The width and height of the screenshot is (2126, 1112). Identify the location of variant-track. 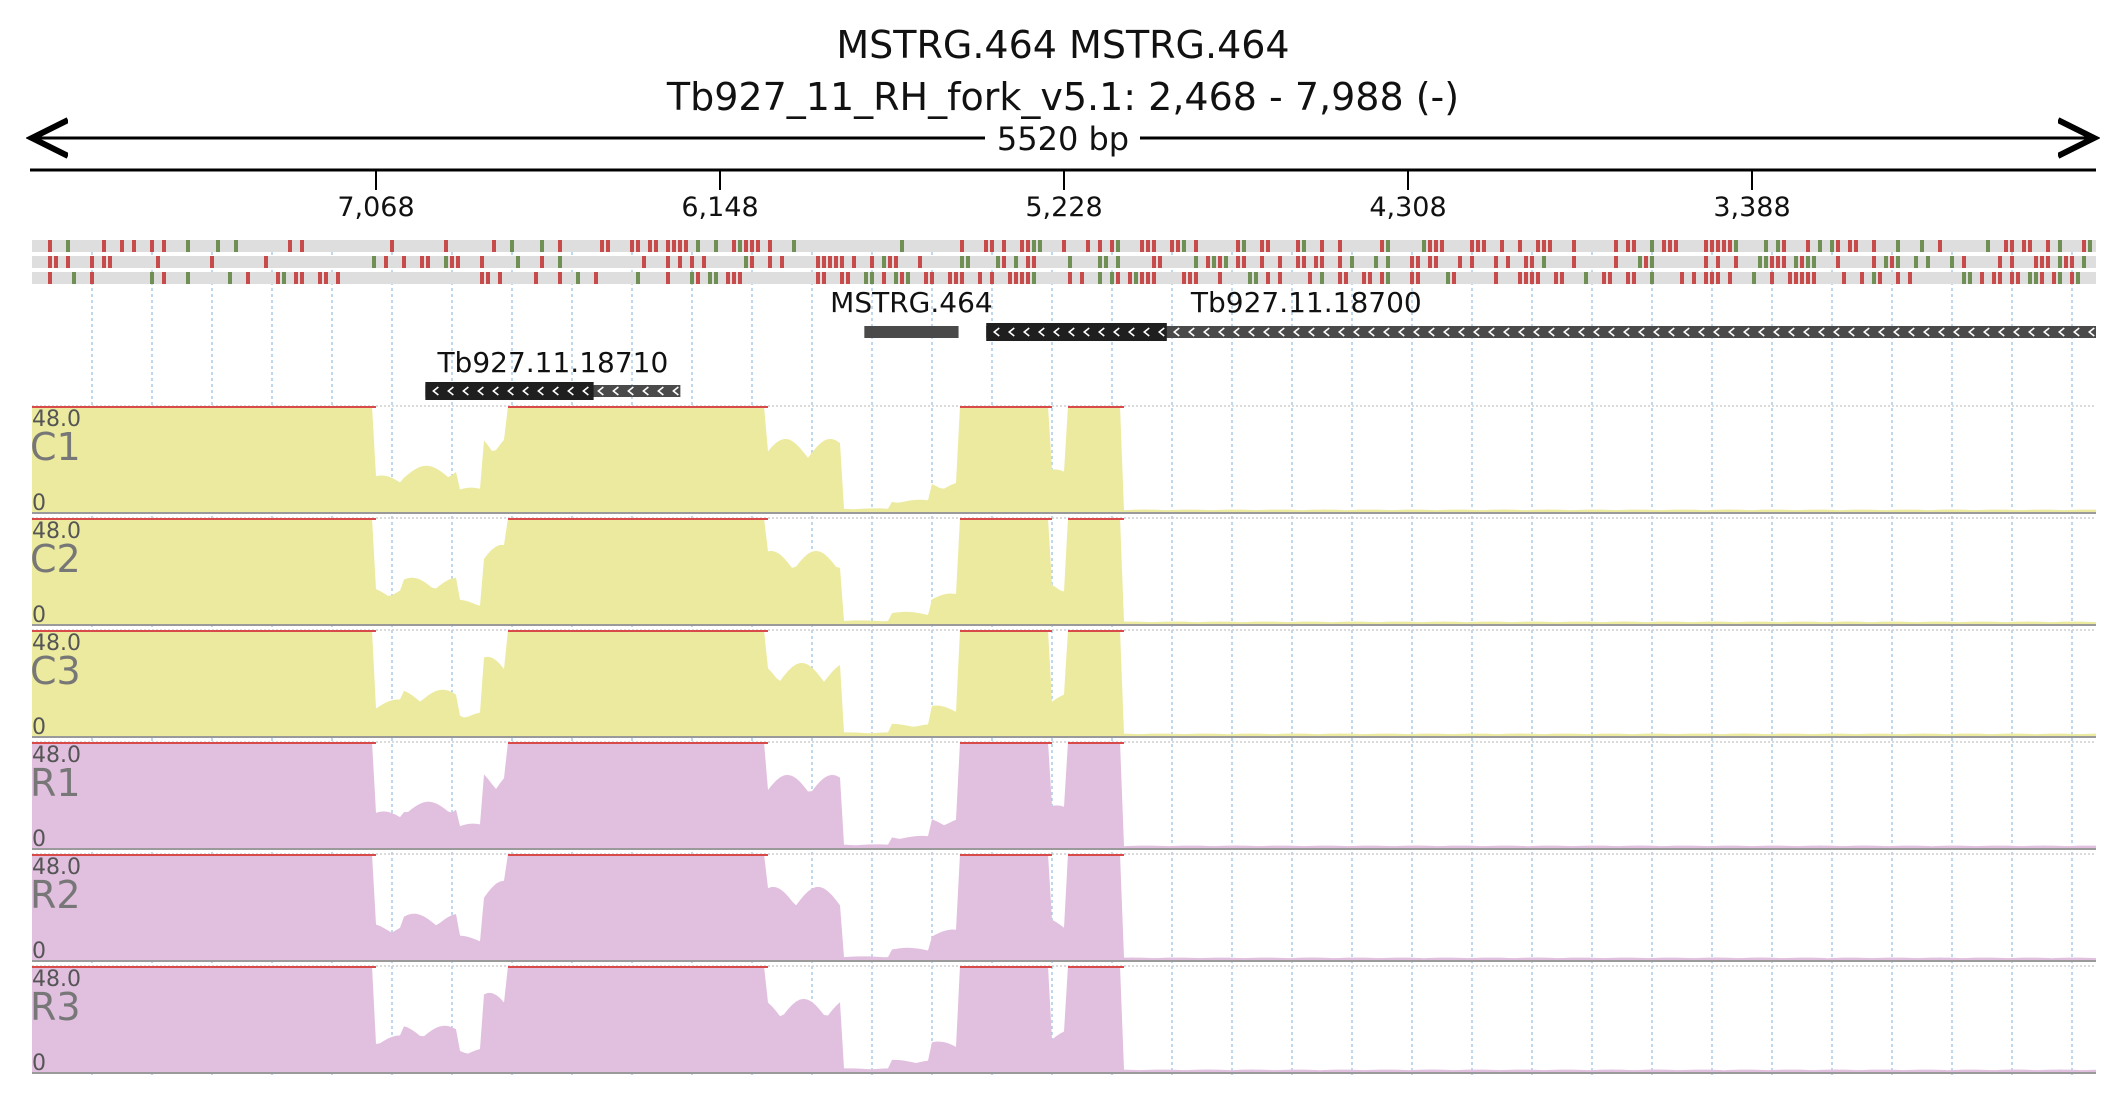
(1064, 262).